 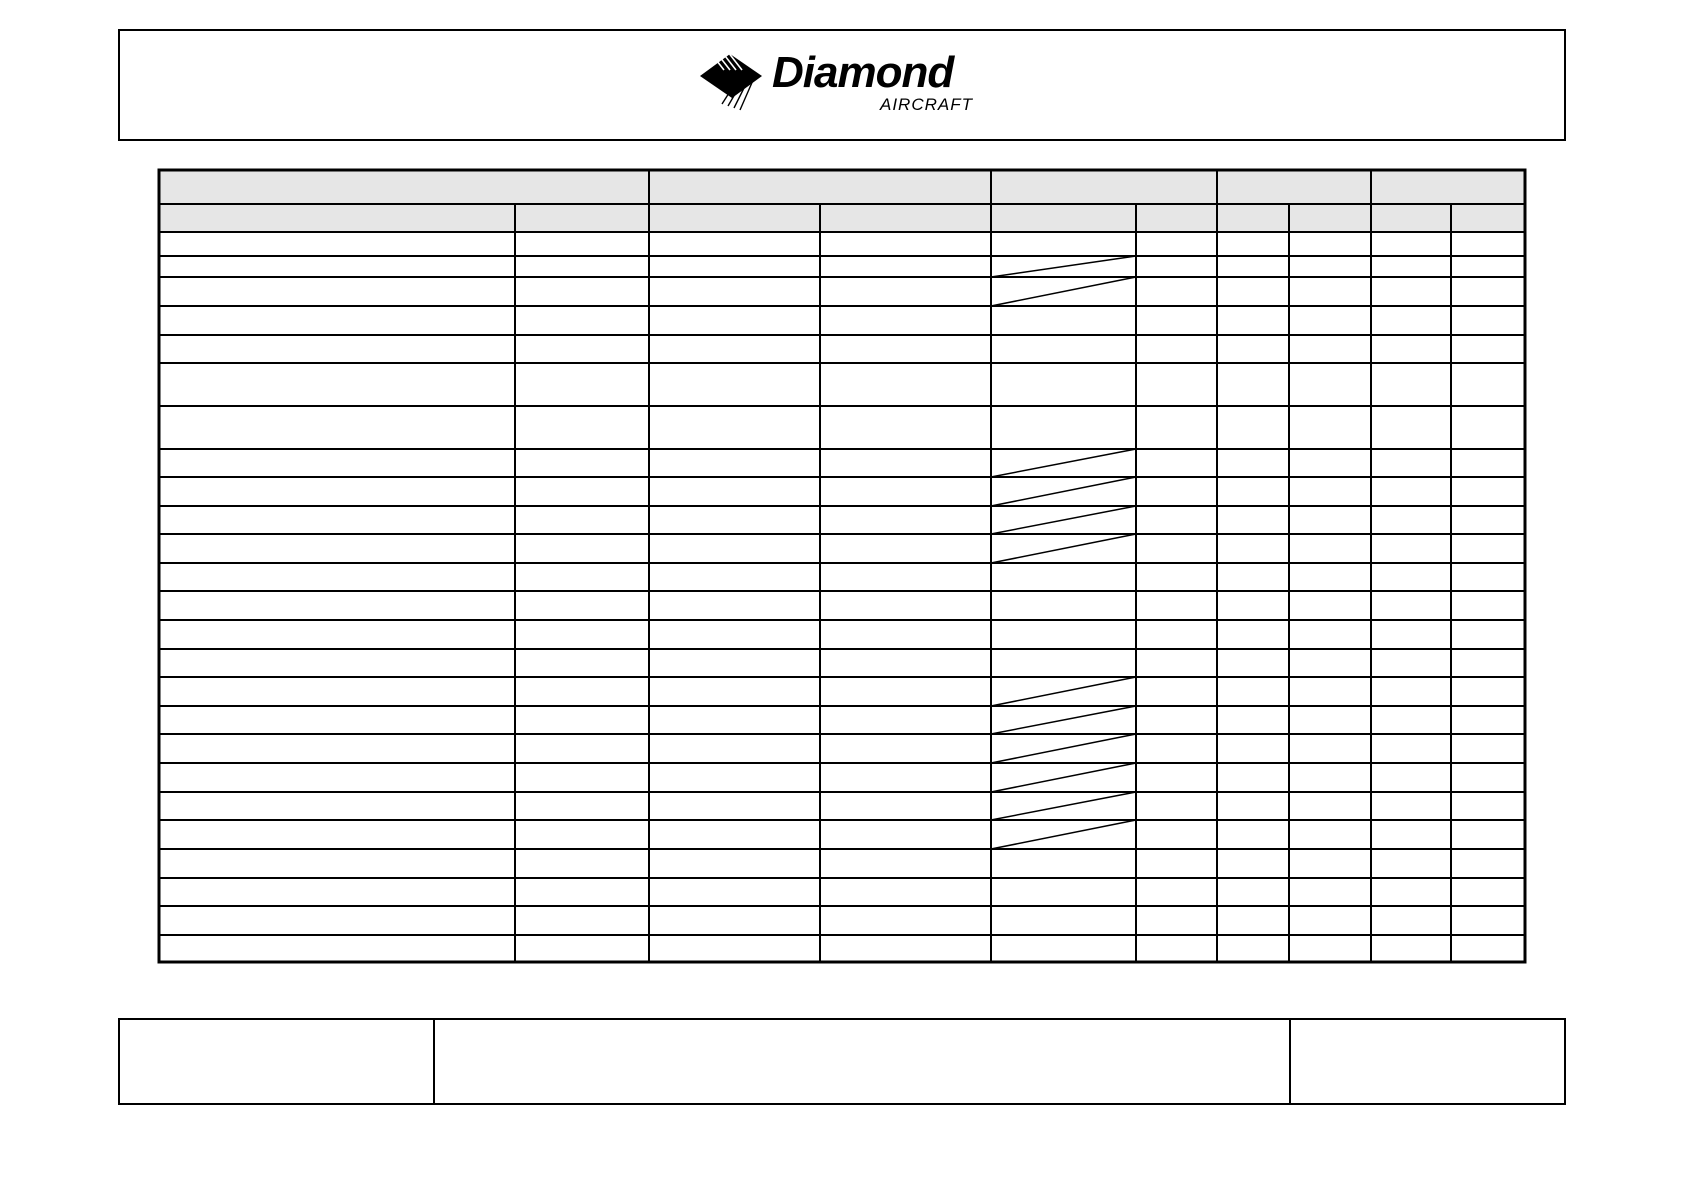 I want to click on footer-cell-left, so click(x=277, y=1061).